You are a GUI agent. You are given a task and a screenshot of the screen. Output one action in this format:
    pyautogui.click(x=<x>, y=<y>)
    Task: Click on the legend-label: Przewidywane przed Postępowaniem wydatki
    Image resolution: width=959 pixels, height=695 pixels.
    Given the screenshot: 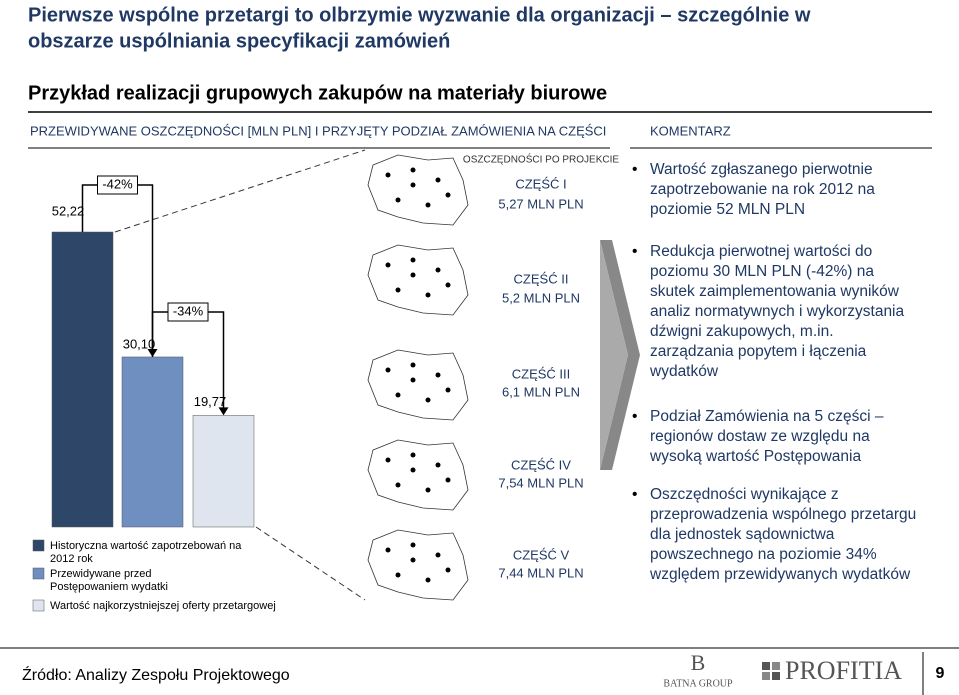 What is the action you would take?
    pyautogui.click(x=109, y=580)
    